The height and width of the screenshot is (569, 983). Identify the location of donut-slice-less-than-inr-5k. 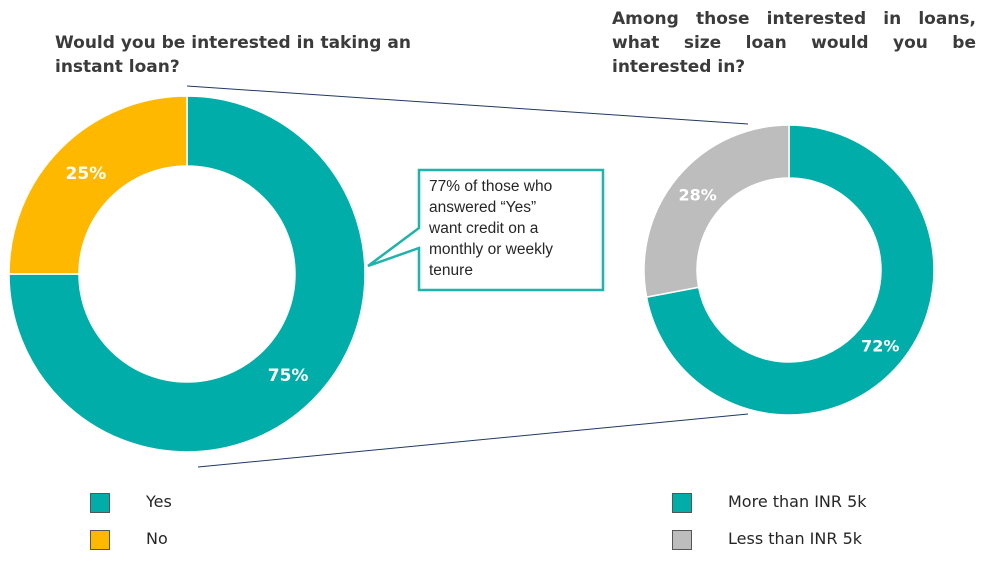
(716, 211).